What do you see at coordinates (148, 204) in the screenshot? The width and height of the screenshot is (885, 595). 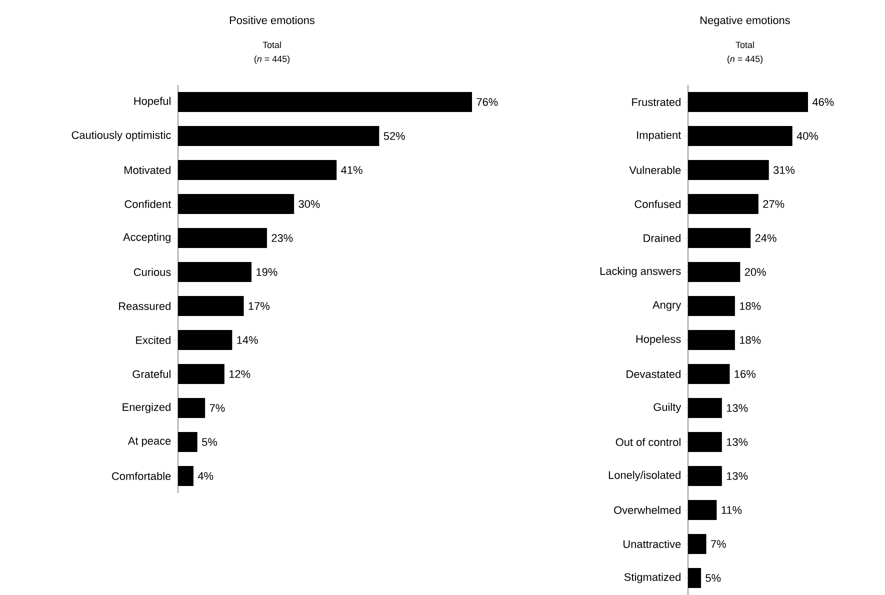 I see `y-tick-label: Confident` at bounding box center [148, 204].